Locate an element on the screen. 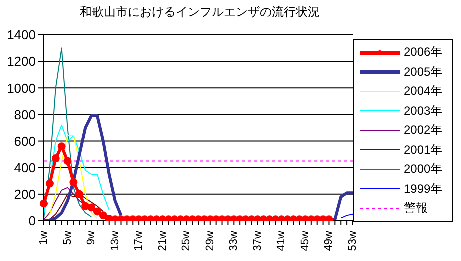 Image resolution: width=461 pixels, height=261 pixels. x-tick-label: 5w is located at coordinates (68, 238).